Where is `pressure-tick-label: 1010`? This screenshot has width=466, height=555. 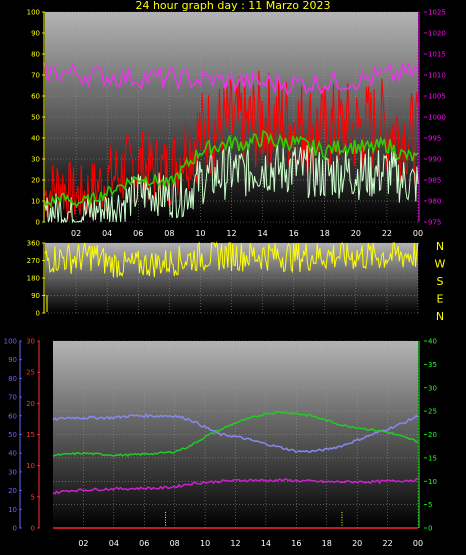
pressure-tick-label: 1010 is located at coordinates (437, 76).